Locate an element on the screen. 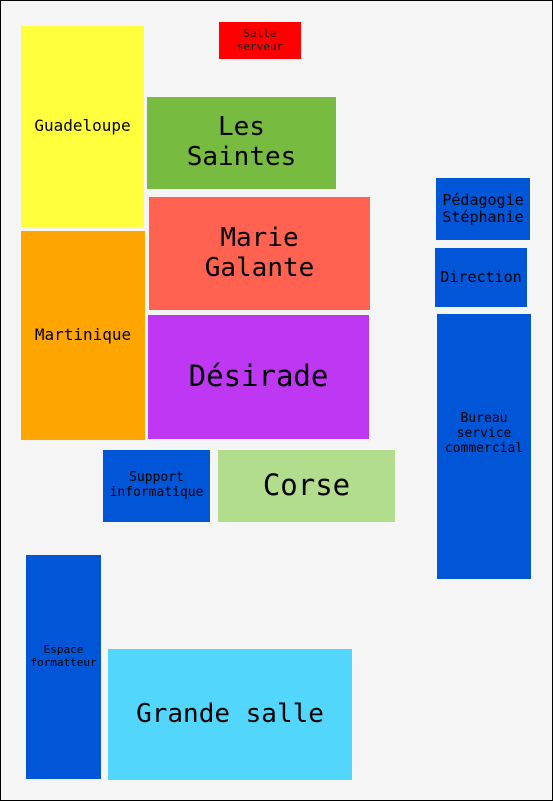 The image size is (553, 801). room-label: Direction is located at coordinates (481, 276).